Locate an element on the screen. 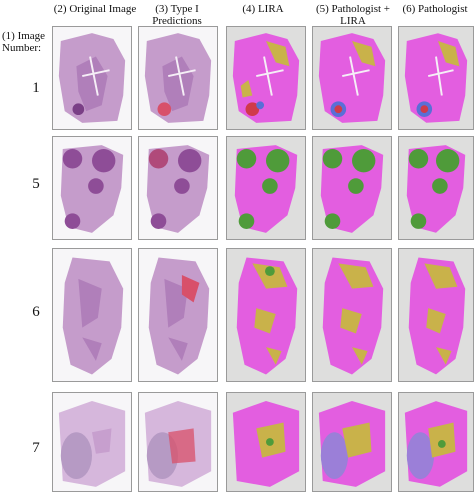 The image size is (474, 494). row6-pathologist-lira is located at coordinates (352, 315).